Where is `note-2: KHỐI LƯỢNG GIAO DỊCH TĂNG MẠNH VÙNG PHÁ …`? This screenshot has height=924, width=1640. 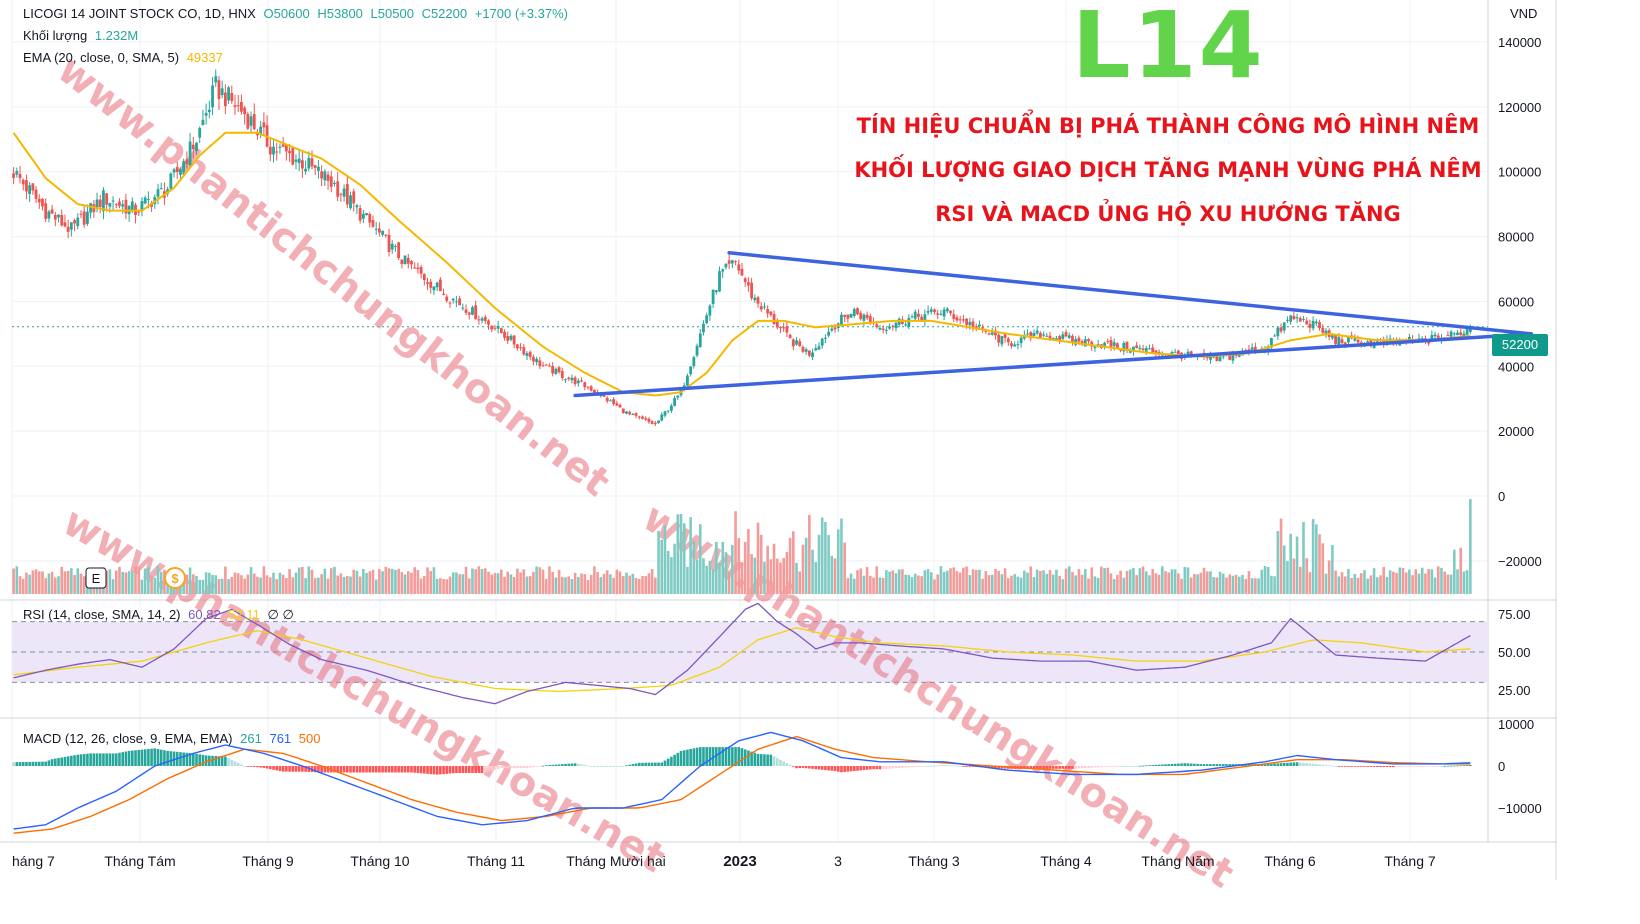
note-2: KHỐI LƯỢNG GIAO DỊCH TĂNG MẠNH VÙNG PHÁ … is located at coordinates (1168, 170).